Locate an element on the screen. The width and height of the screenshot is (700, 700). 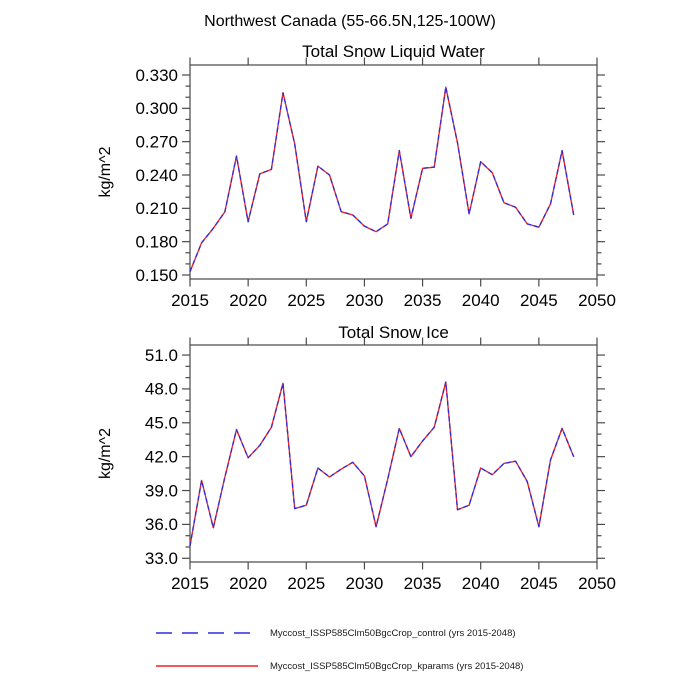
legend-dashed-line-icon is located at coordinates (207, 633).